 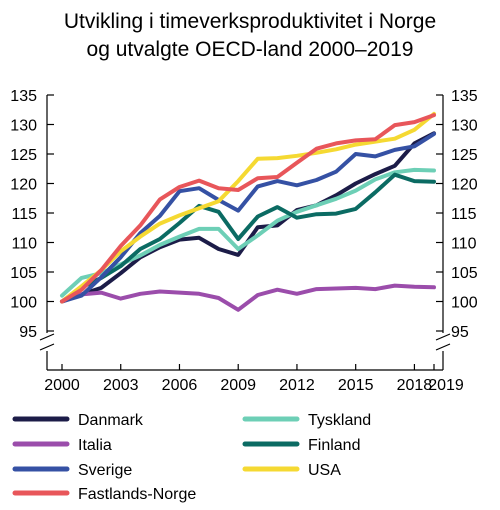 I want to click on legend-label-usa: USA, so click(x=324, y=470).